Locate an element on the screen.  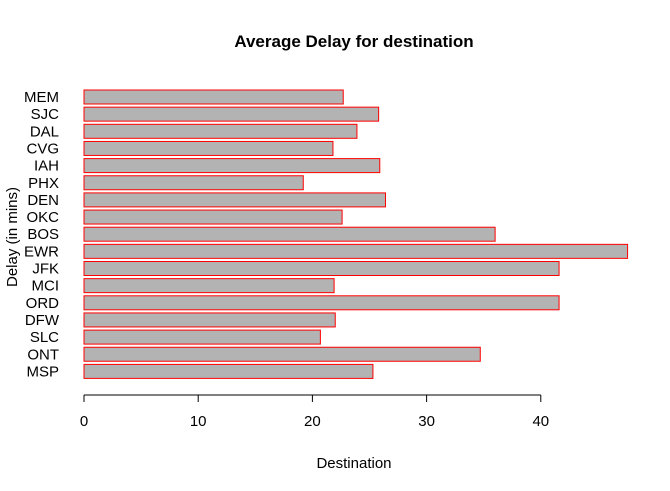
bar-mci is located at coordinates (209, 286).